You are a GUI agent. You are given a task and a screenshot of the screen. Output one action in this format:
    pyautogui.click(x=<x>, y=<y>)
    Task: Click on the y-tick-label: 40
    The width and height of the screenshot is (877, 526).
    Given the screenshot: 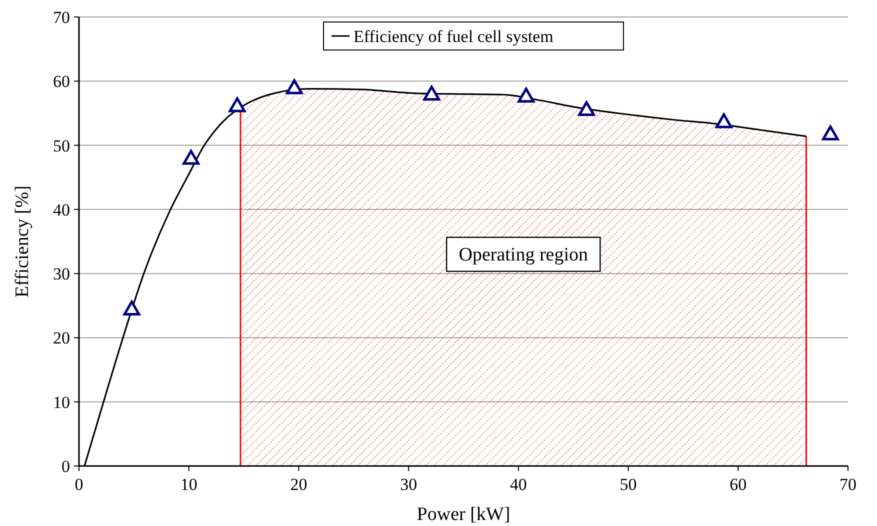 What is the action you would take?
    pyautogui.click(x=61, y=210)
    